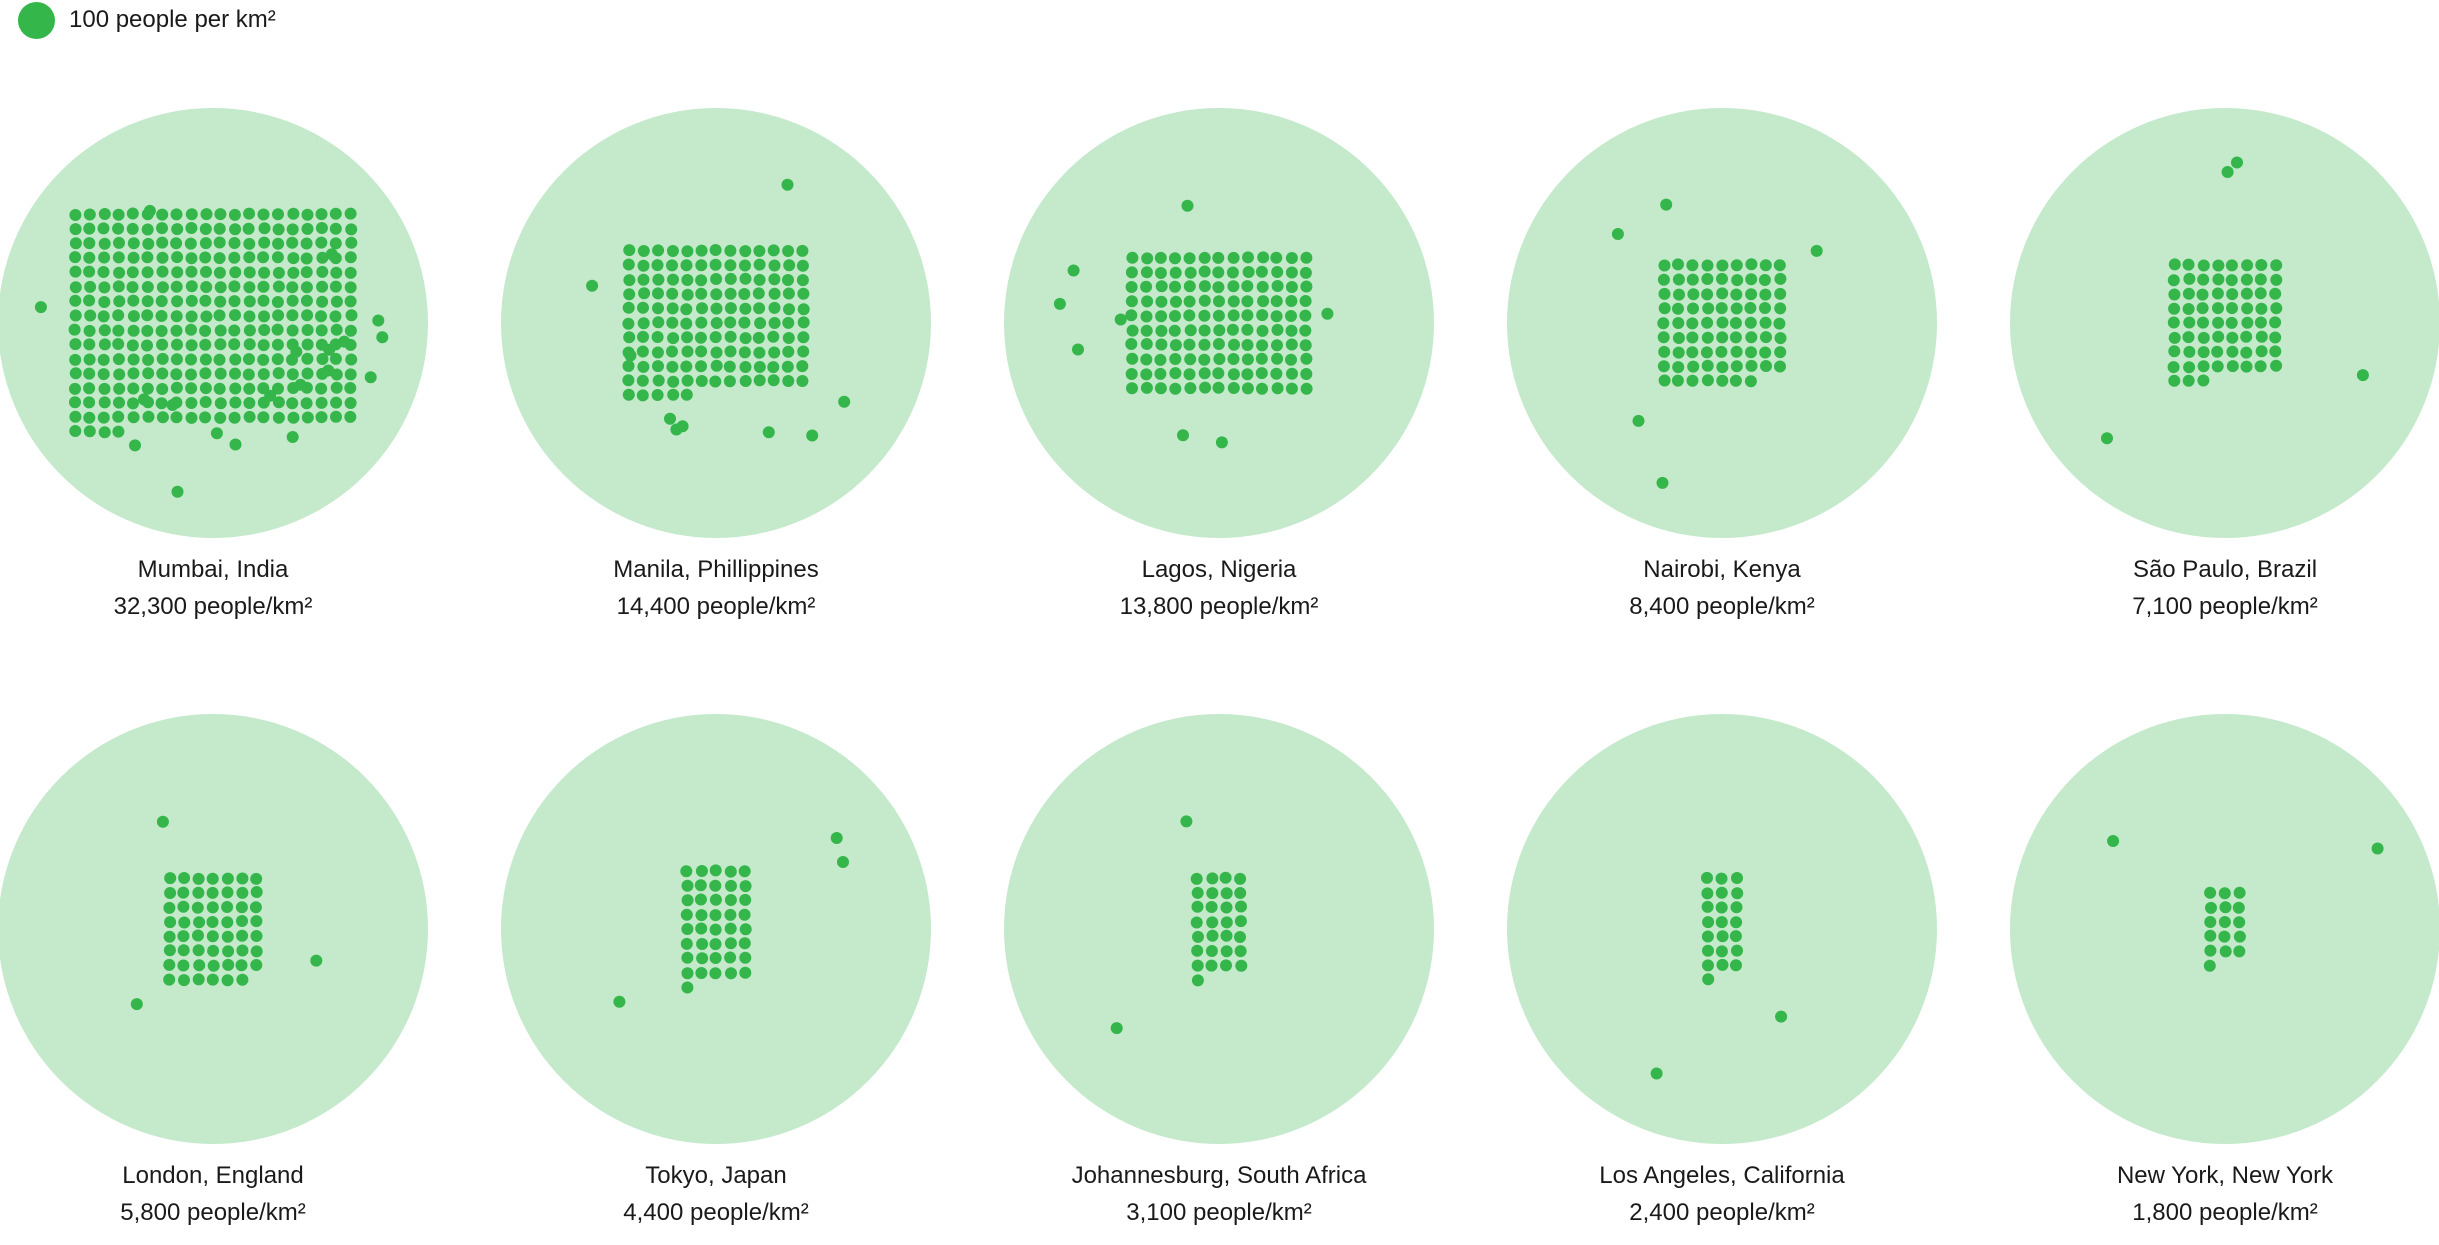  What do you see at coordinates (716, 323) in the screenshot?
I see `city-dot-chart` at bounding box center [716, 323].